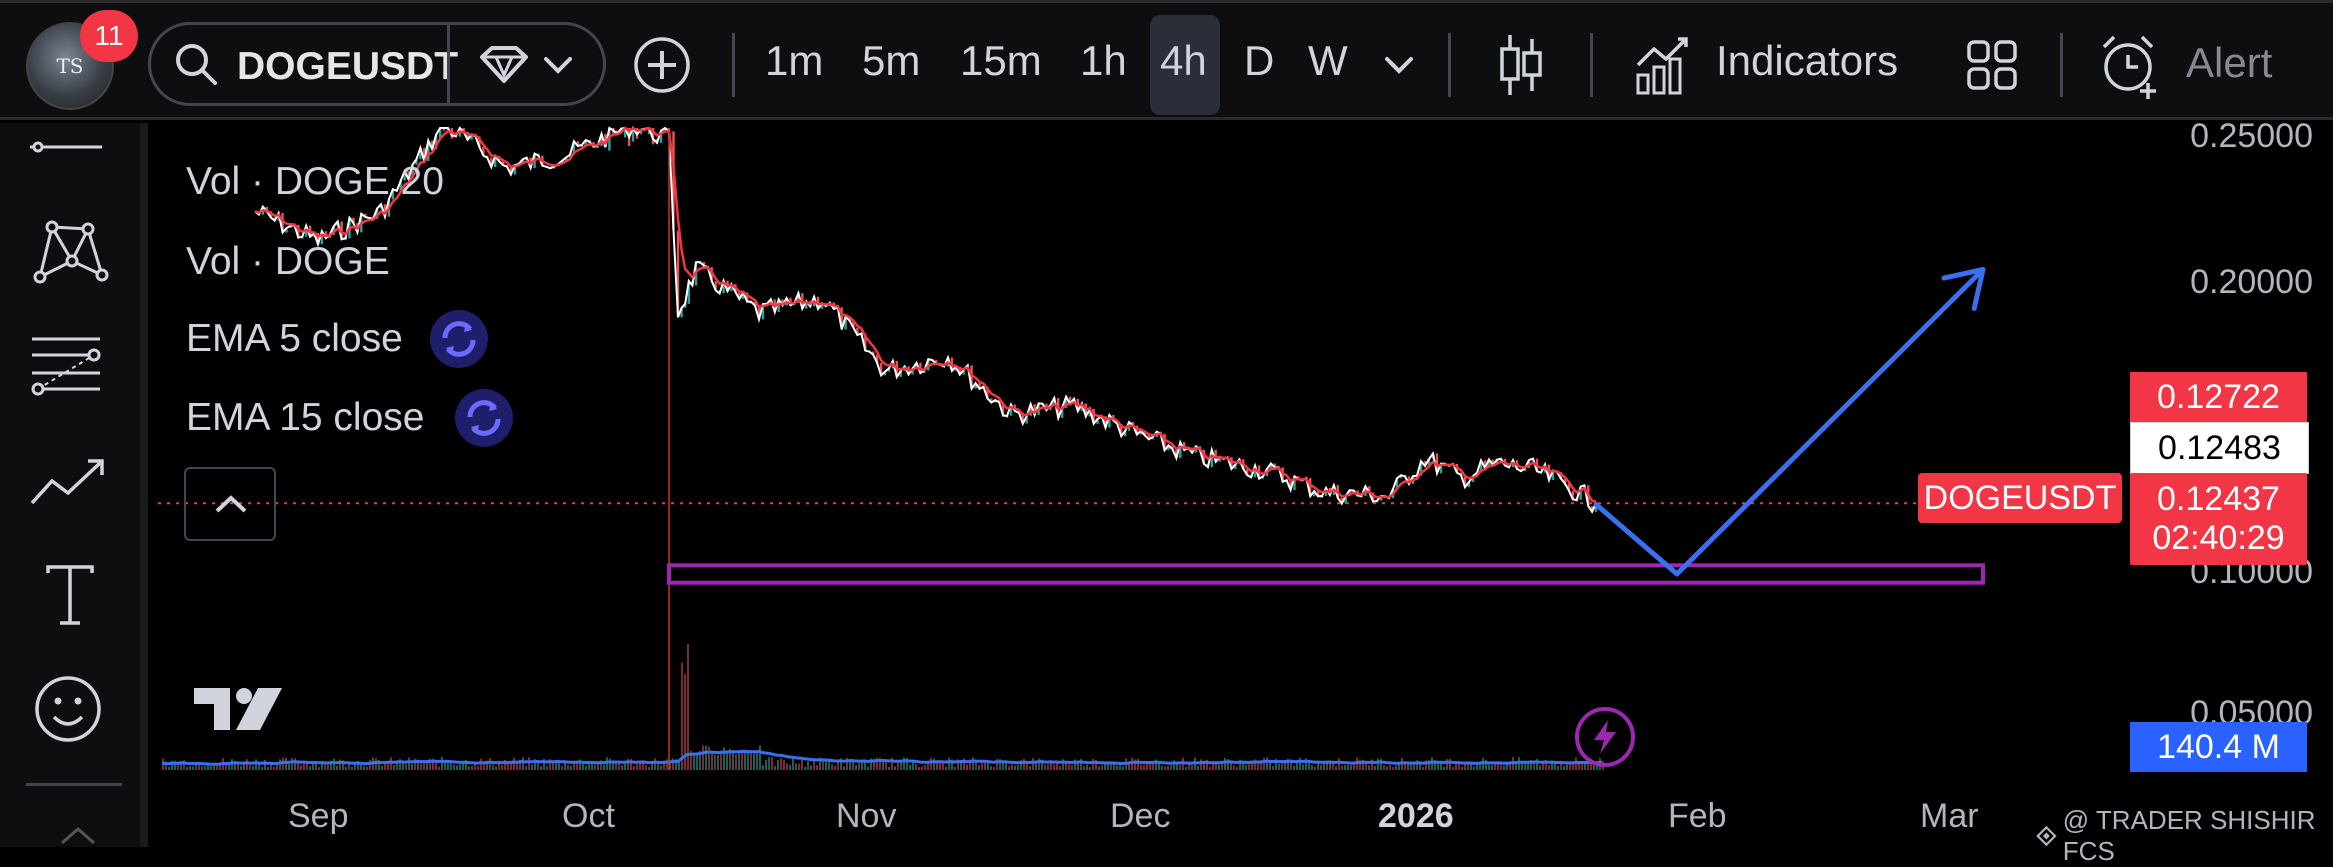  Describe the element at coordinates (1399, 65) in the screenshot. I see `timeframe-chevron-icon` at that location.